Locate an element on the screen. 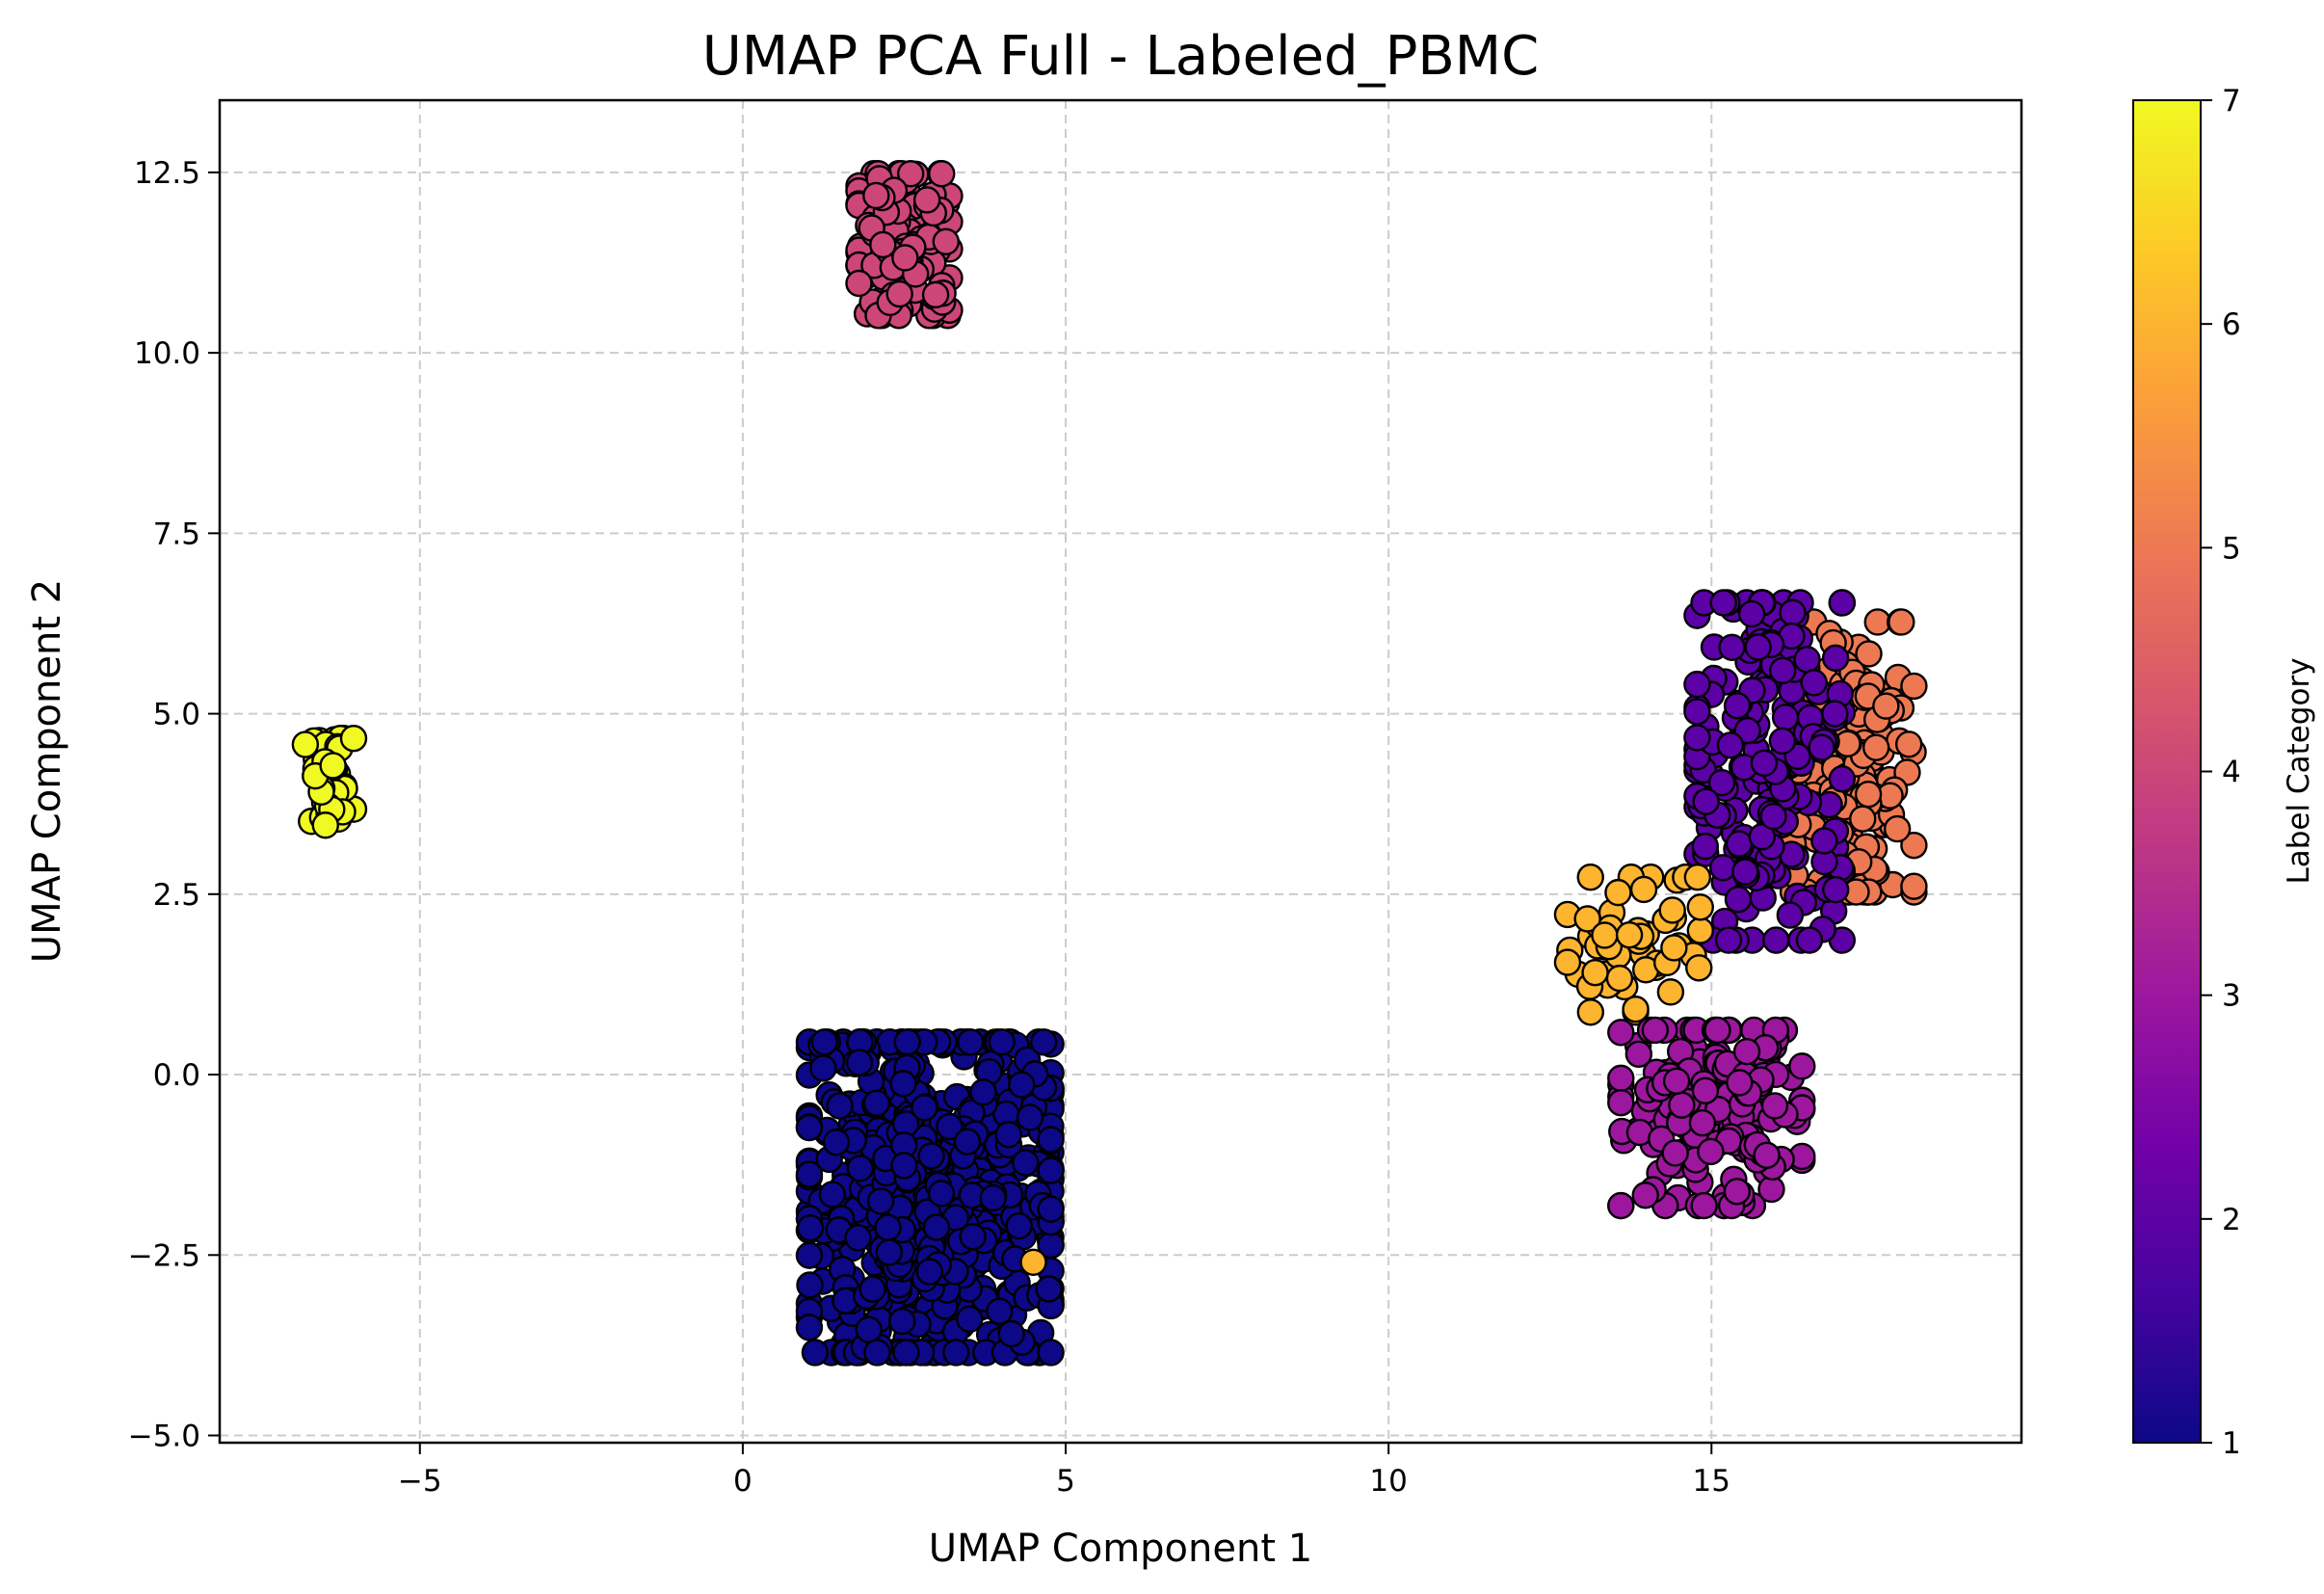 Image resolution: width=2324 pixels, height=1594 pixels. y-axis-label: UMAP Component 2 is located at coordinates (47, 771).